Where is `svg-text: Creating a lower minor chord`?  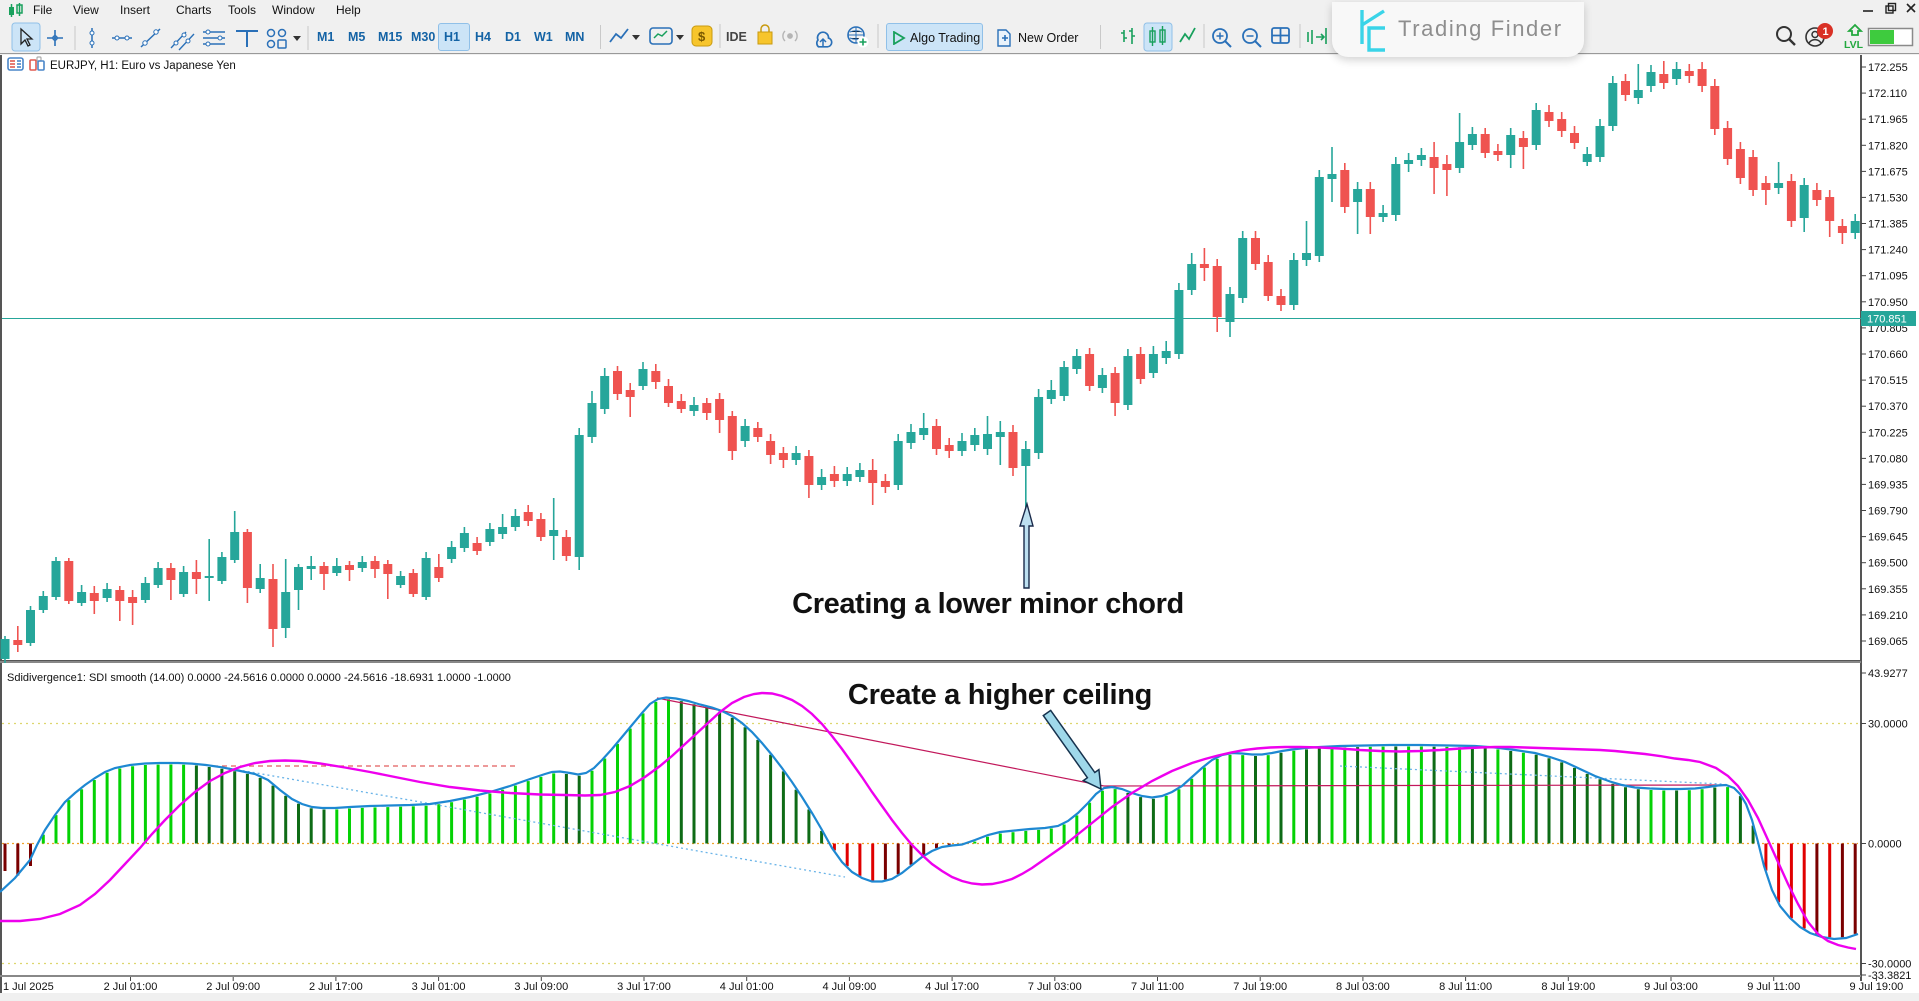 svg-text: Creating a lower minor chord is located at coordinates (988, 604).